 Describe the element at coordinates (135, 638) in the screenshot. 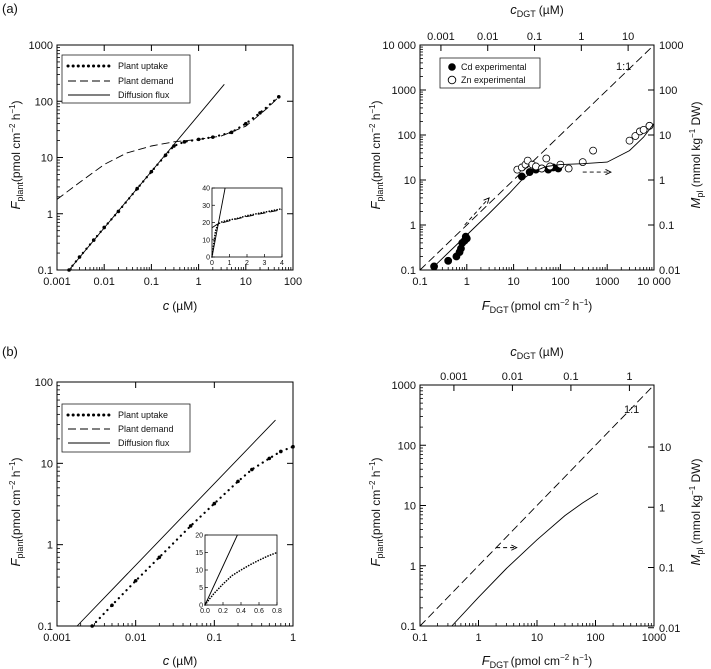

I see `b-left-x-tick-label: 0.01` at that location.